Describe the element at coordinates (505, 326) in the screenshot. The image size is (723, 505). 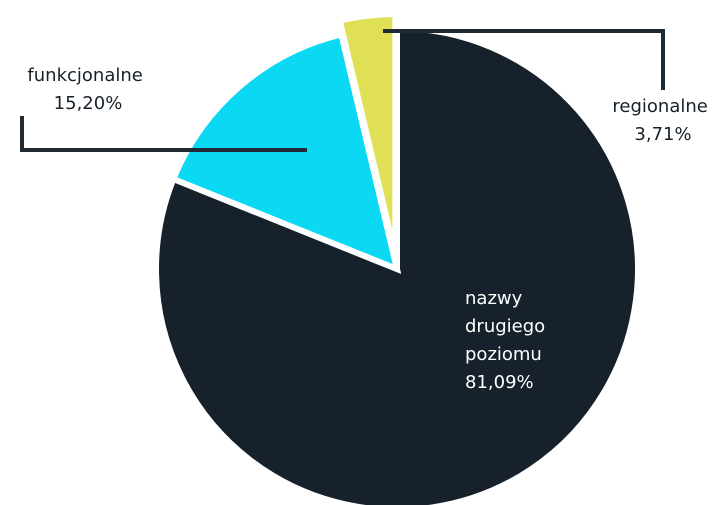
I see `slice-label-line: drugiego` at that location.